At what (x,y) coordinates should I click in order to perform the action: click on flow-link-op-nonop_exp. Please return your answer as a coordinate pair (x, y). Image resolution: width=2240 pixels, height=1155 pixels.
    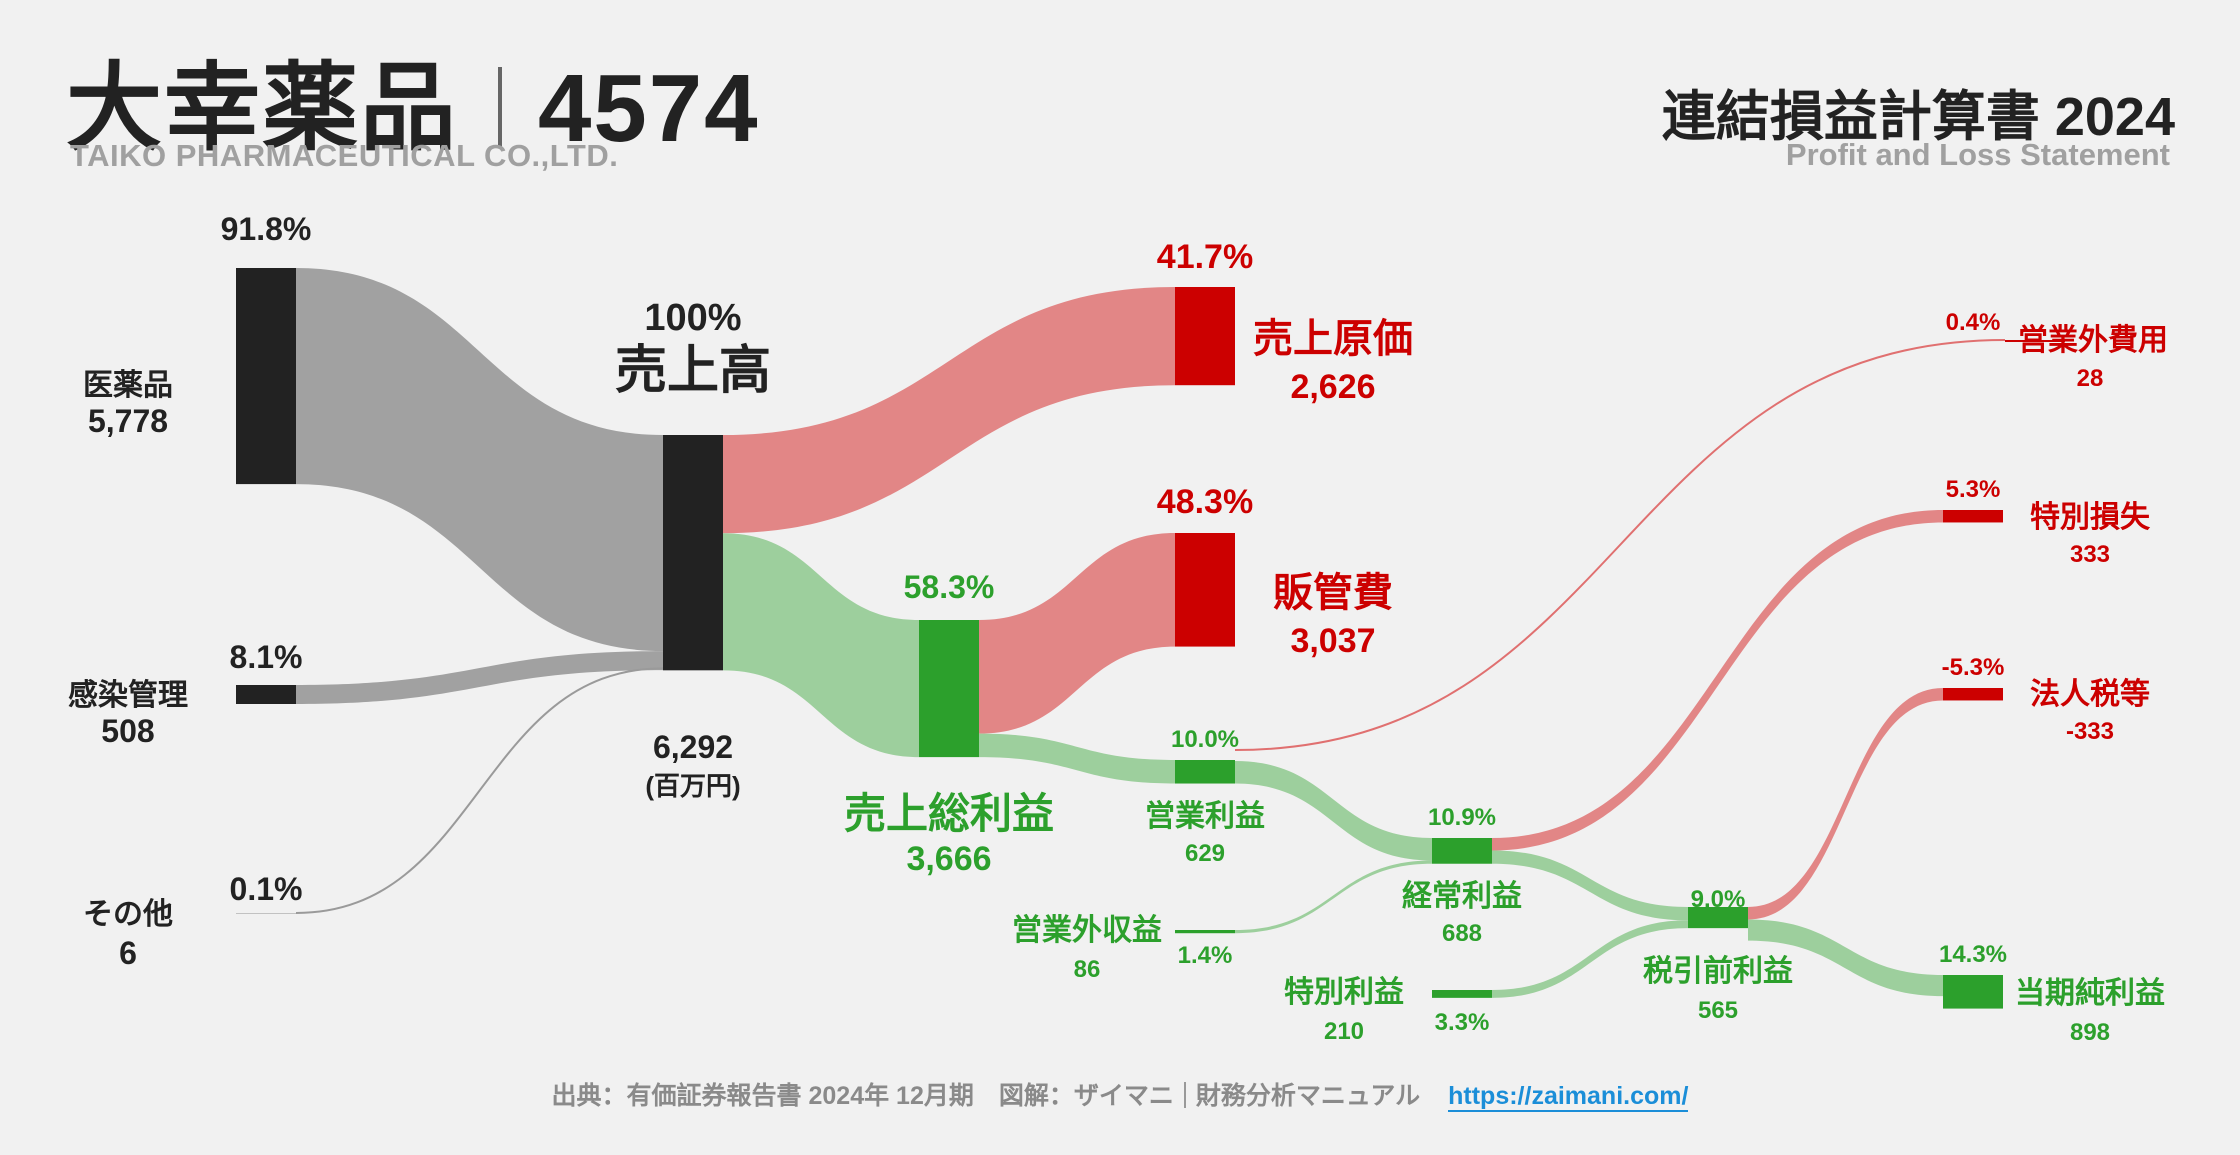
    Looking at the image, I should click on (1620, 545).